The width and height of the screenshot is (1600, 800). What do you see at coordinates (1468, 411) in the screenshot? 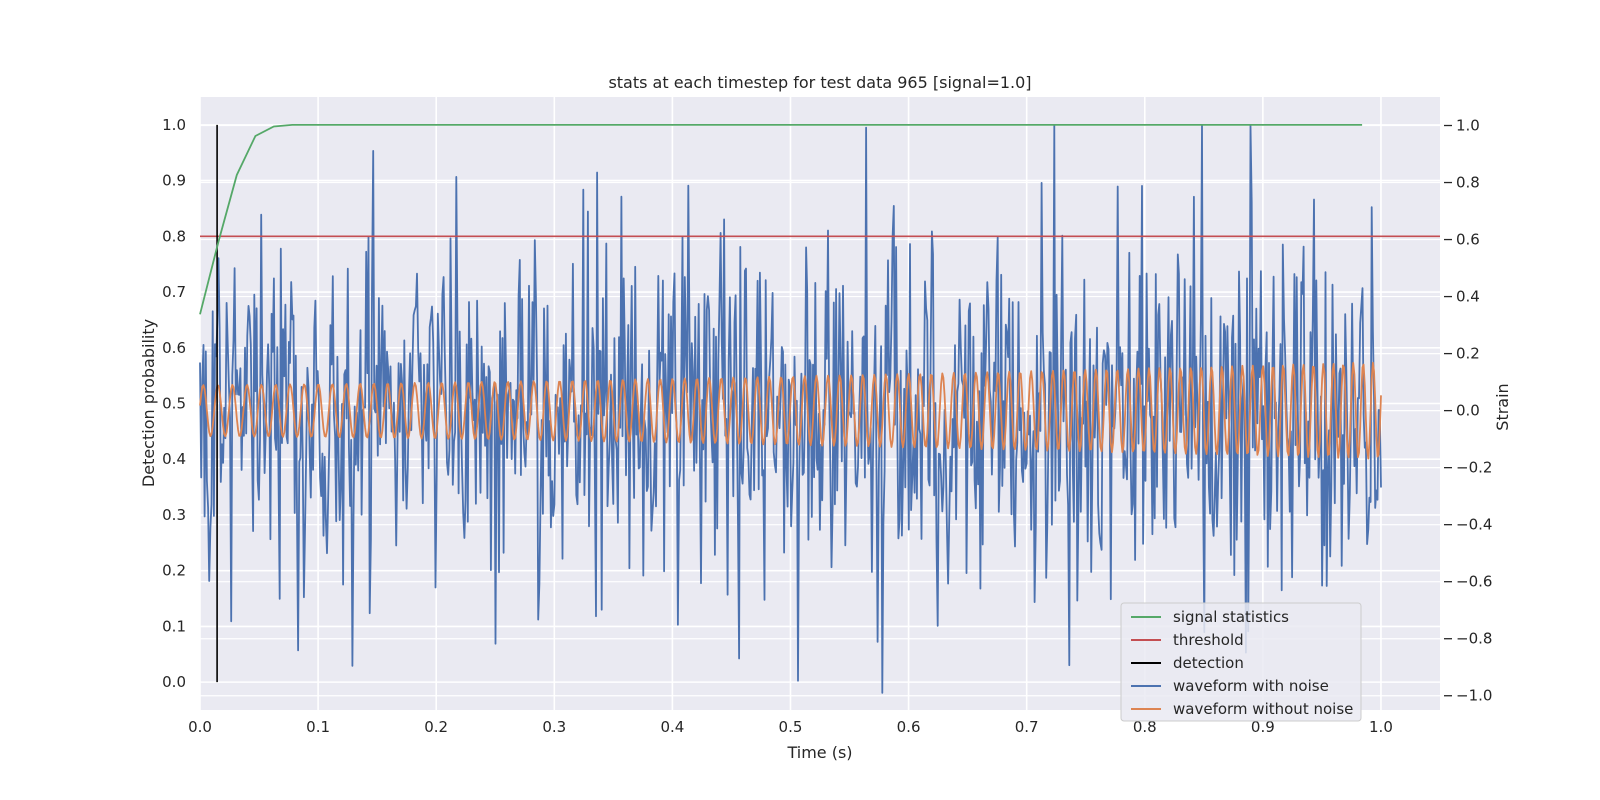
I see `y-right-tick-label: 0.0` at bounding box center [1468, 411].